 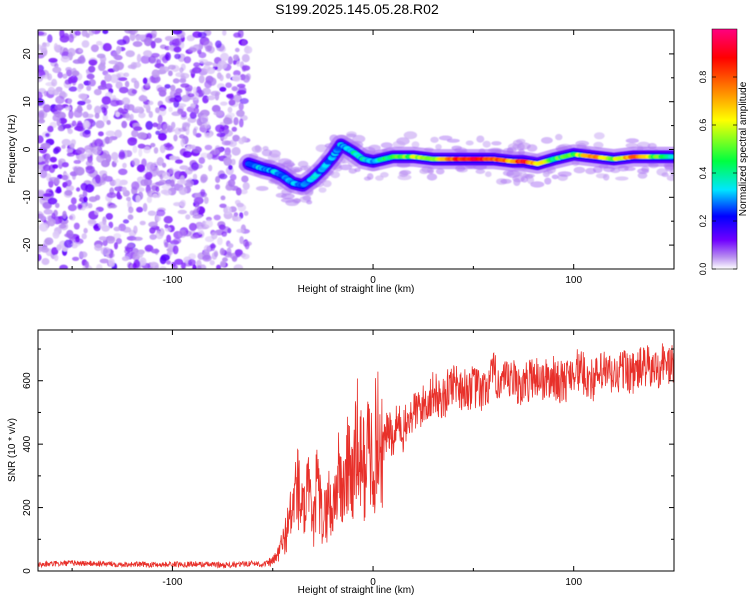 I want to click on x-tick-label: -100, so click(x=172, y=582).